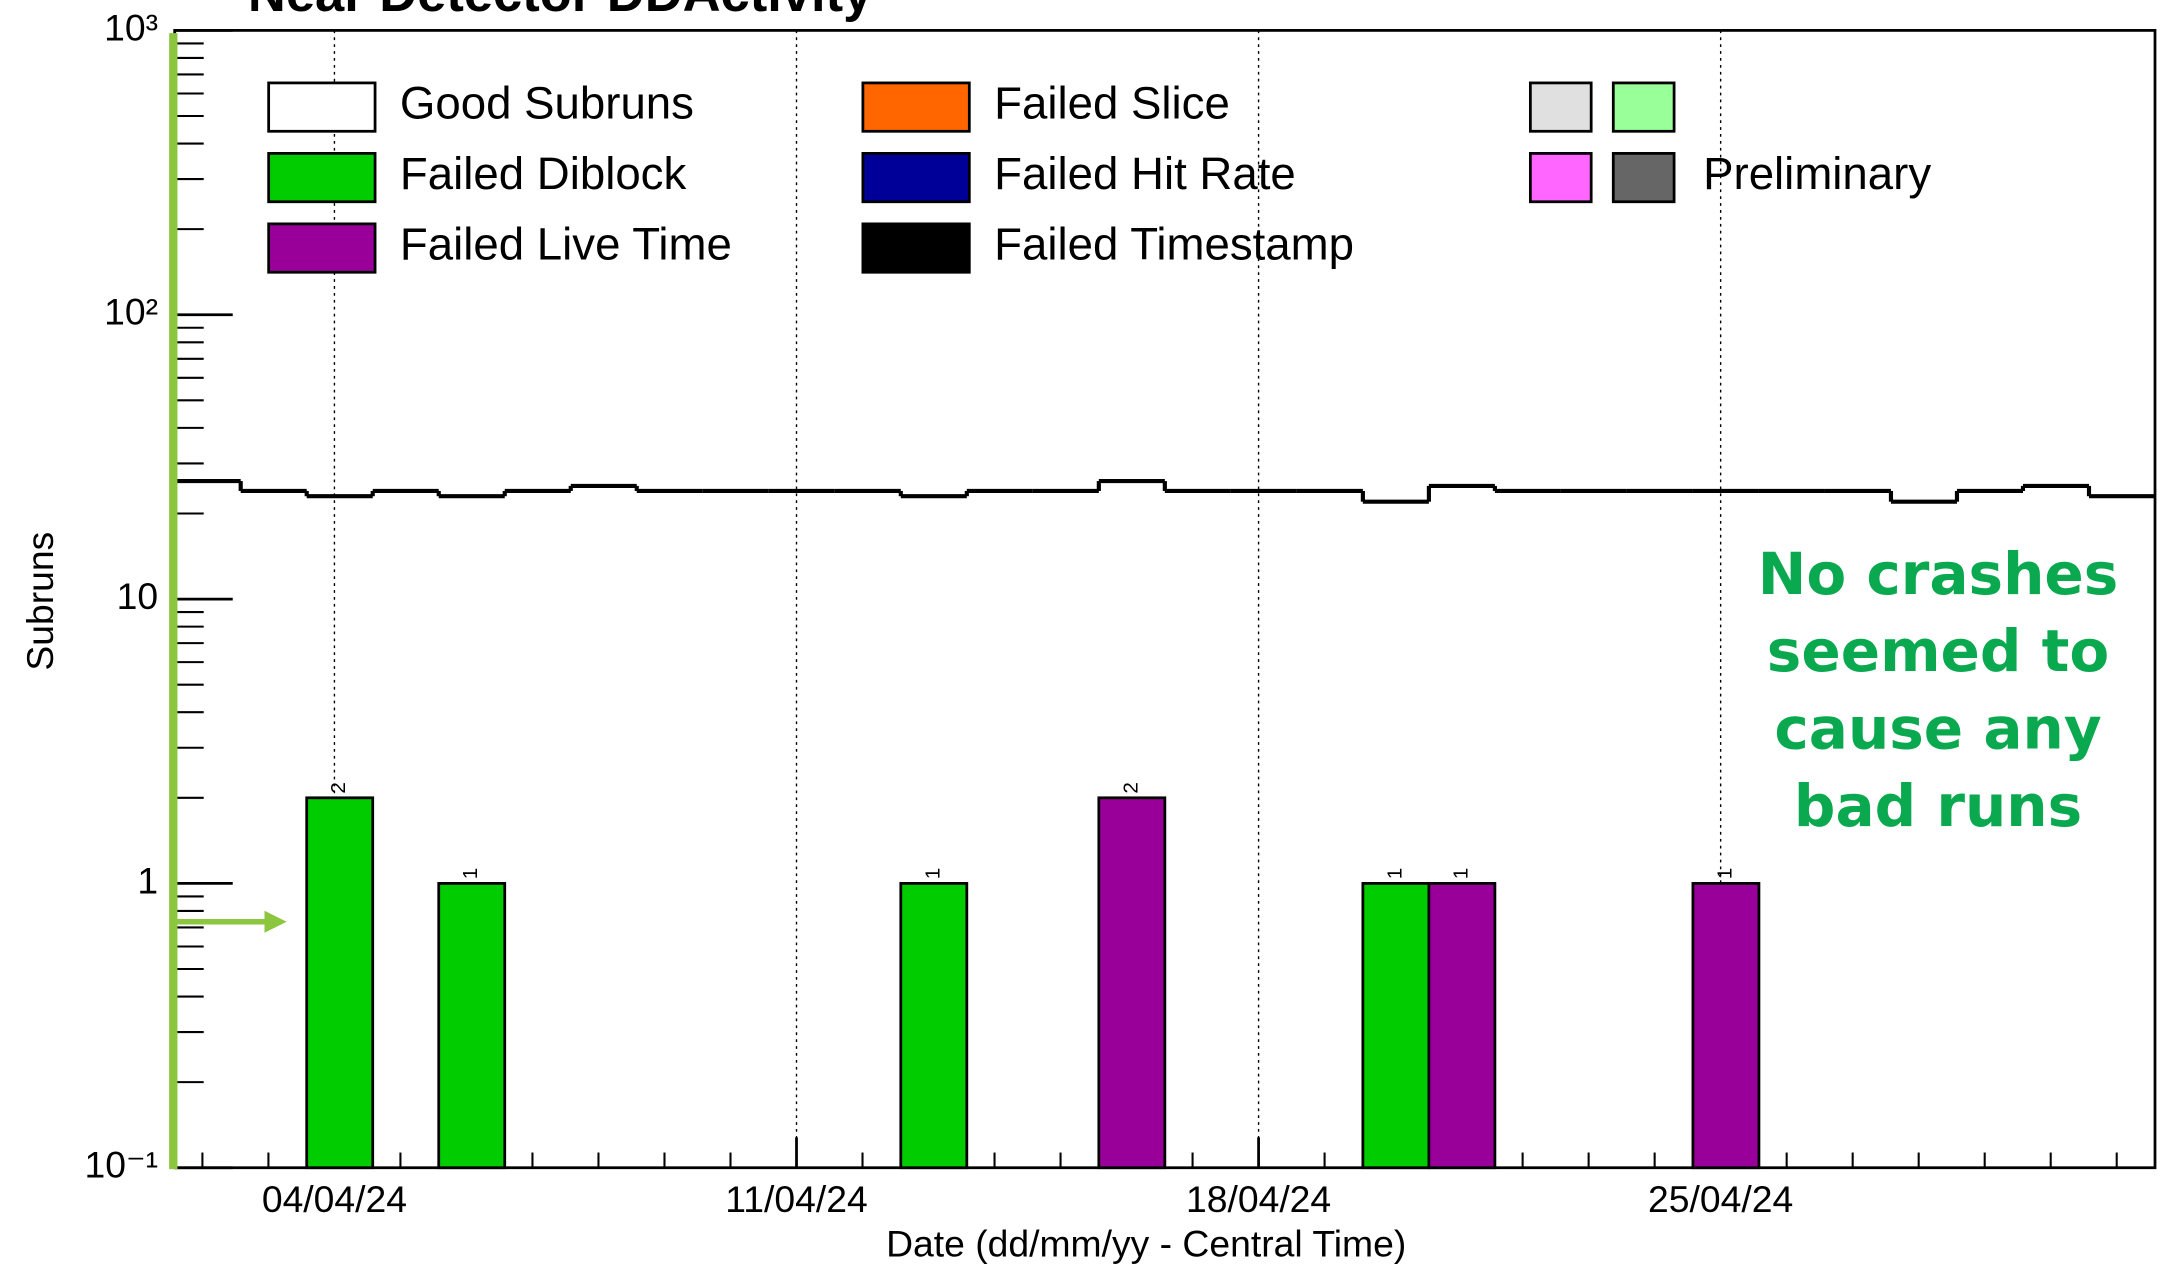 The height and width of the screenshot is (1270, 2168). Describe the element at coordinates (547, 102) in the screenshot. I see `legend-label: Good Subruns` at that location.